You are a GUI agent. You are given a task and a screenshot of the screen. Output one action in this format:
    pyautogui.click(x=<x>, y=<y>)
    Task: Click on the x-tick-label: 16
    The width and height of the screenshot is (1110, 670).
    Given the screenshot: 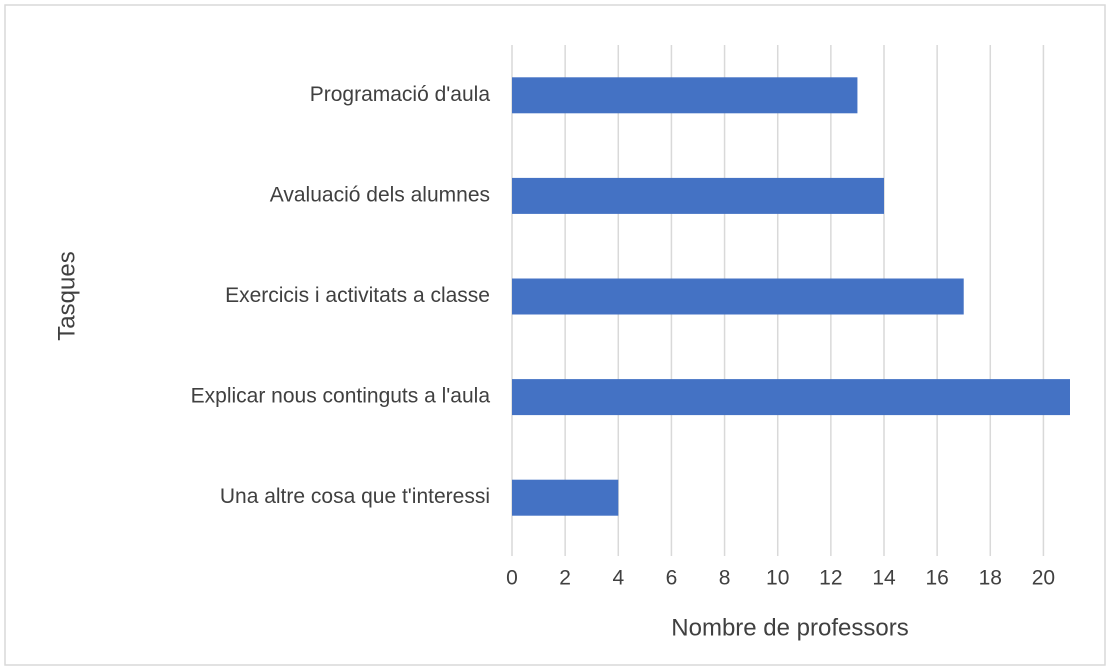 What is the action you would take?
    pyautogui.click(x=936, y=578)
    